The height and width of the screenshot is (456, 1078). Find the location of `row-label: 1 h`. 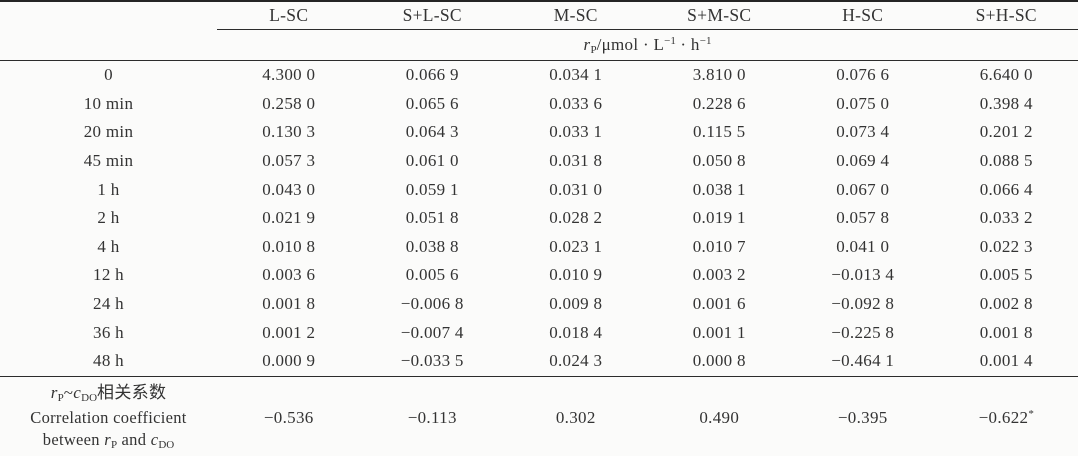

row-label: 1 h is located at coordinates (108, 189).